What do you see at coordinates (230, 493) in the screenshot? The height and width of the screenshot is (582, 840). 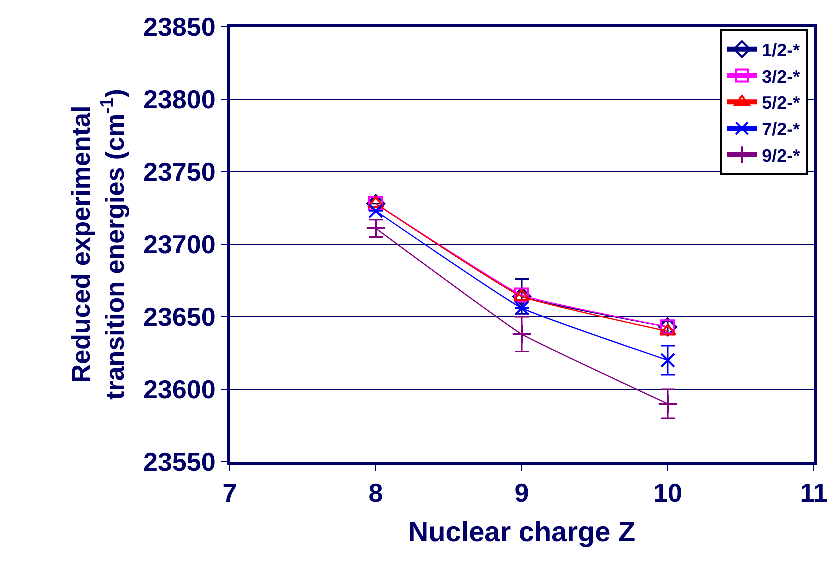 I see `x-tick-label: 7` at bounding box center [230, 493].